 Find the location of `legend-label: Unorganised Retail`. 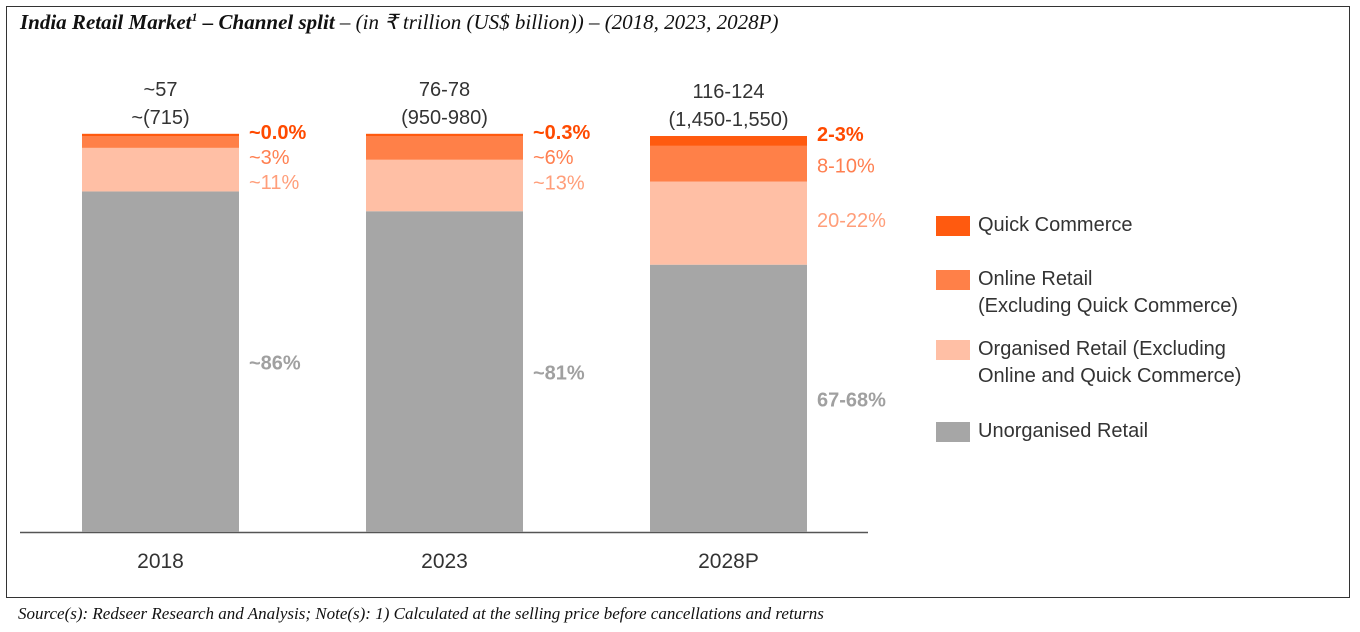

legend-label: Unorganised Retail is located at coordinates (1063, 431).